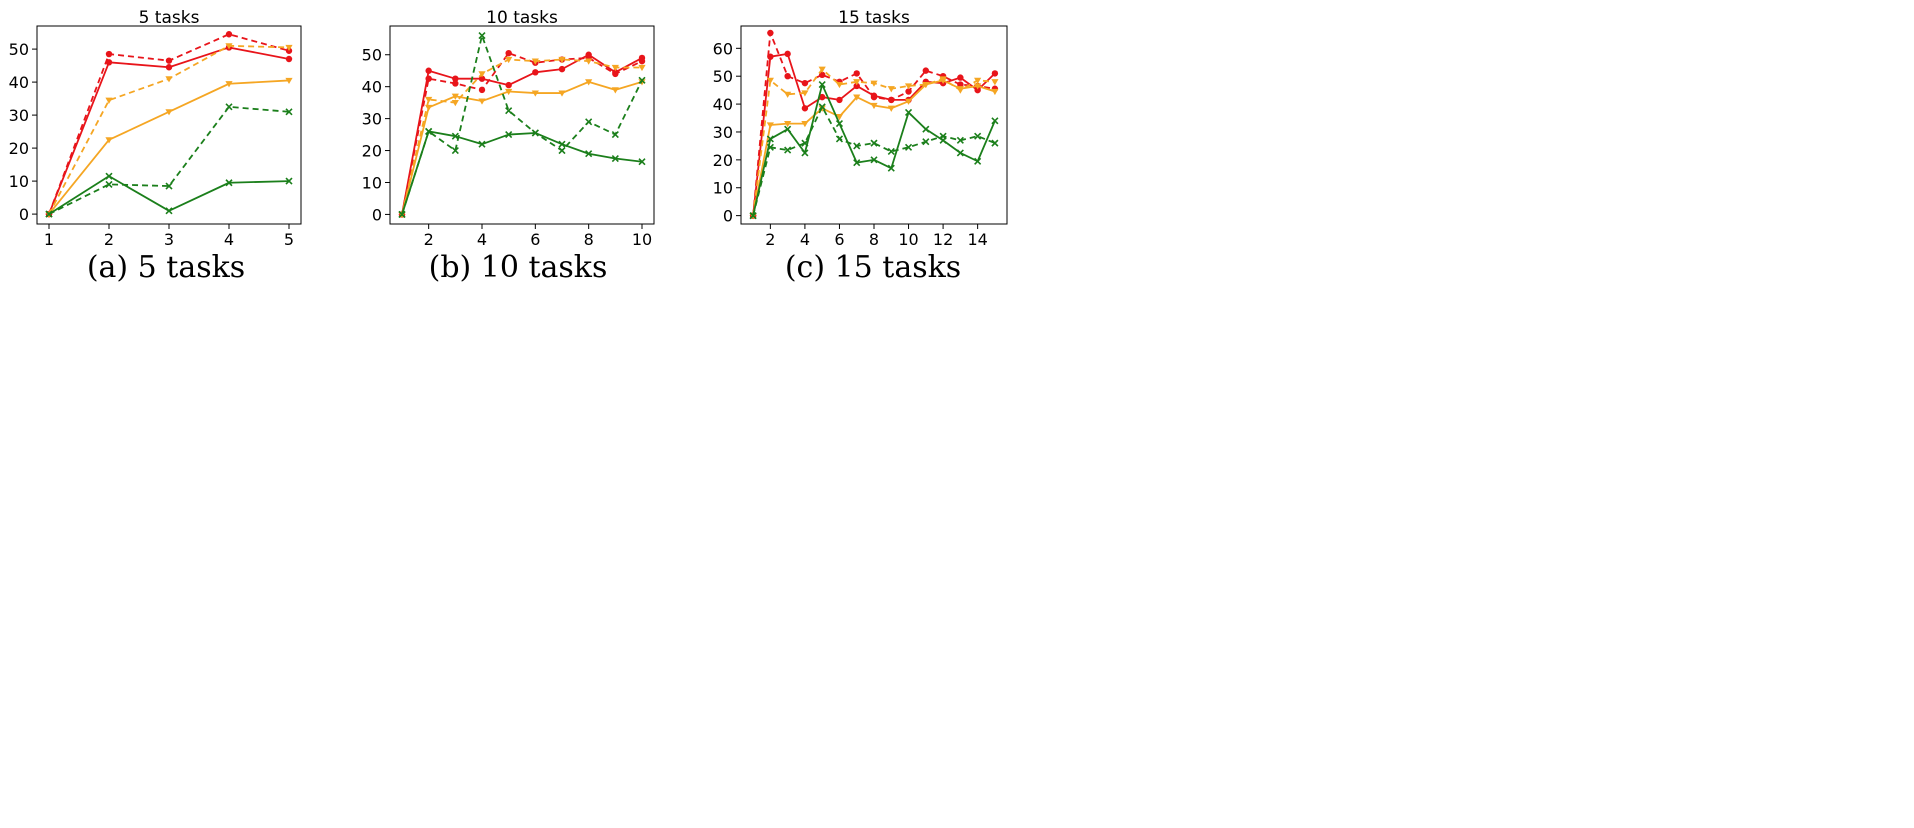 This screenshot has height=828, width=1914. What do you see at coordinates (166, 267) in the screenshot?
I see `subplot-caption: (a) 5 tasks` at bounding box center [166, 267].